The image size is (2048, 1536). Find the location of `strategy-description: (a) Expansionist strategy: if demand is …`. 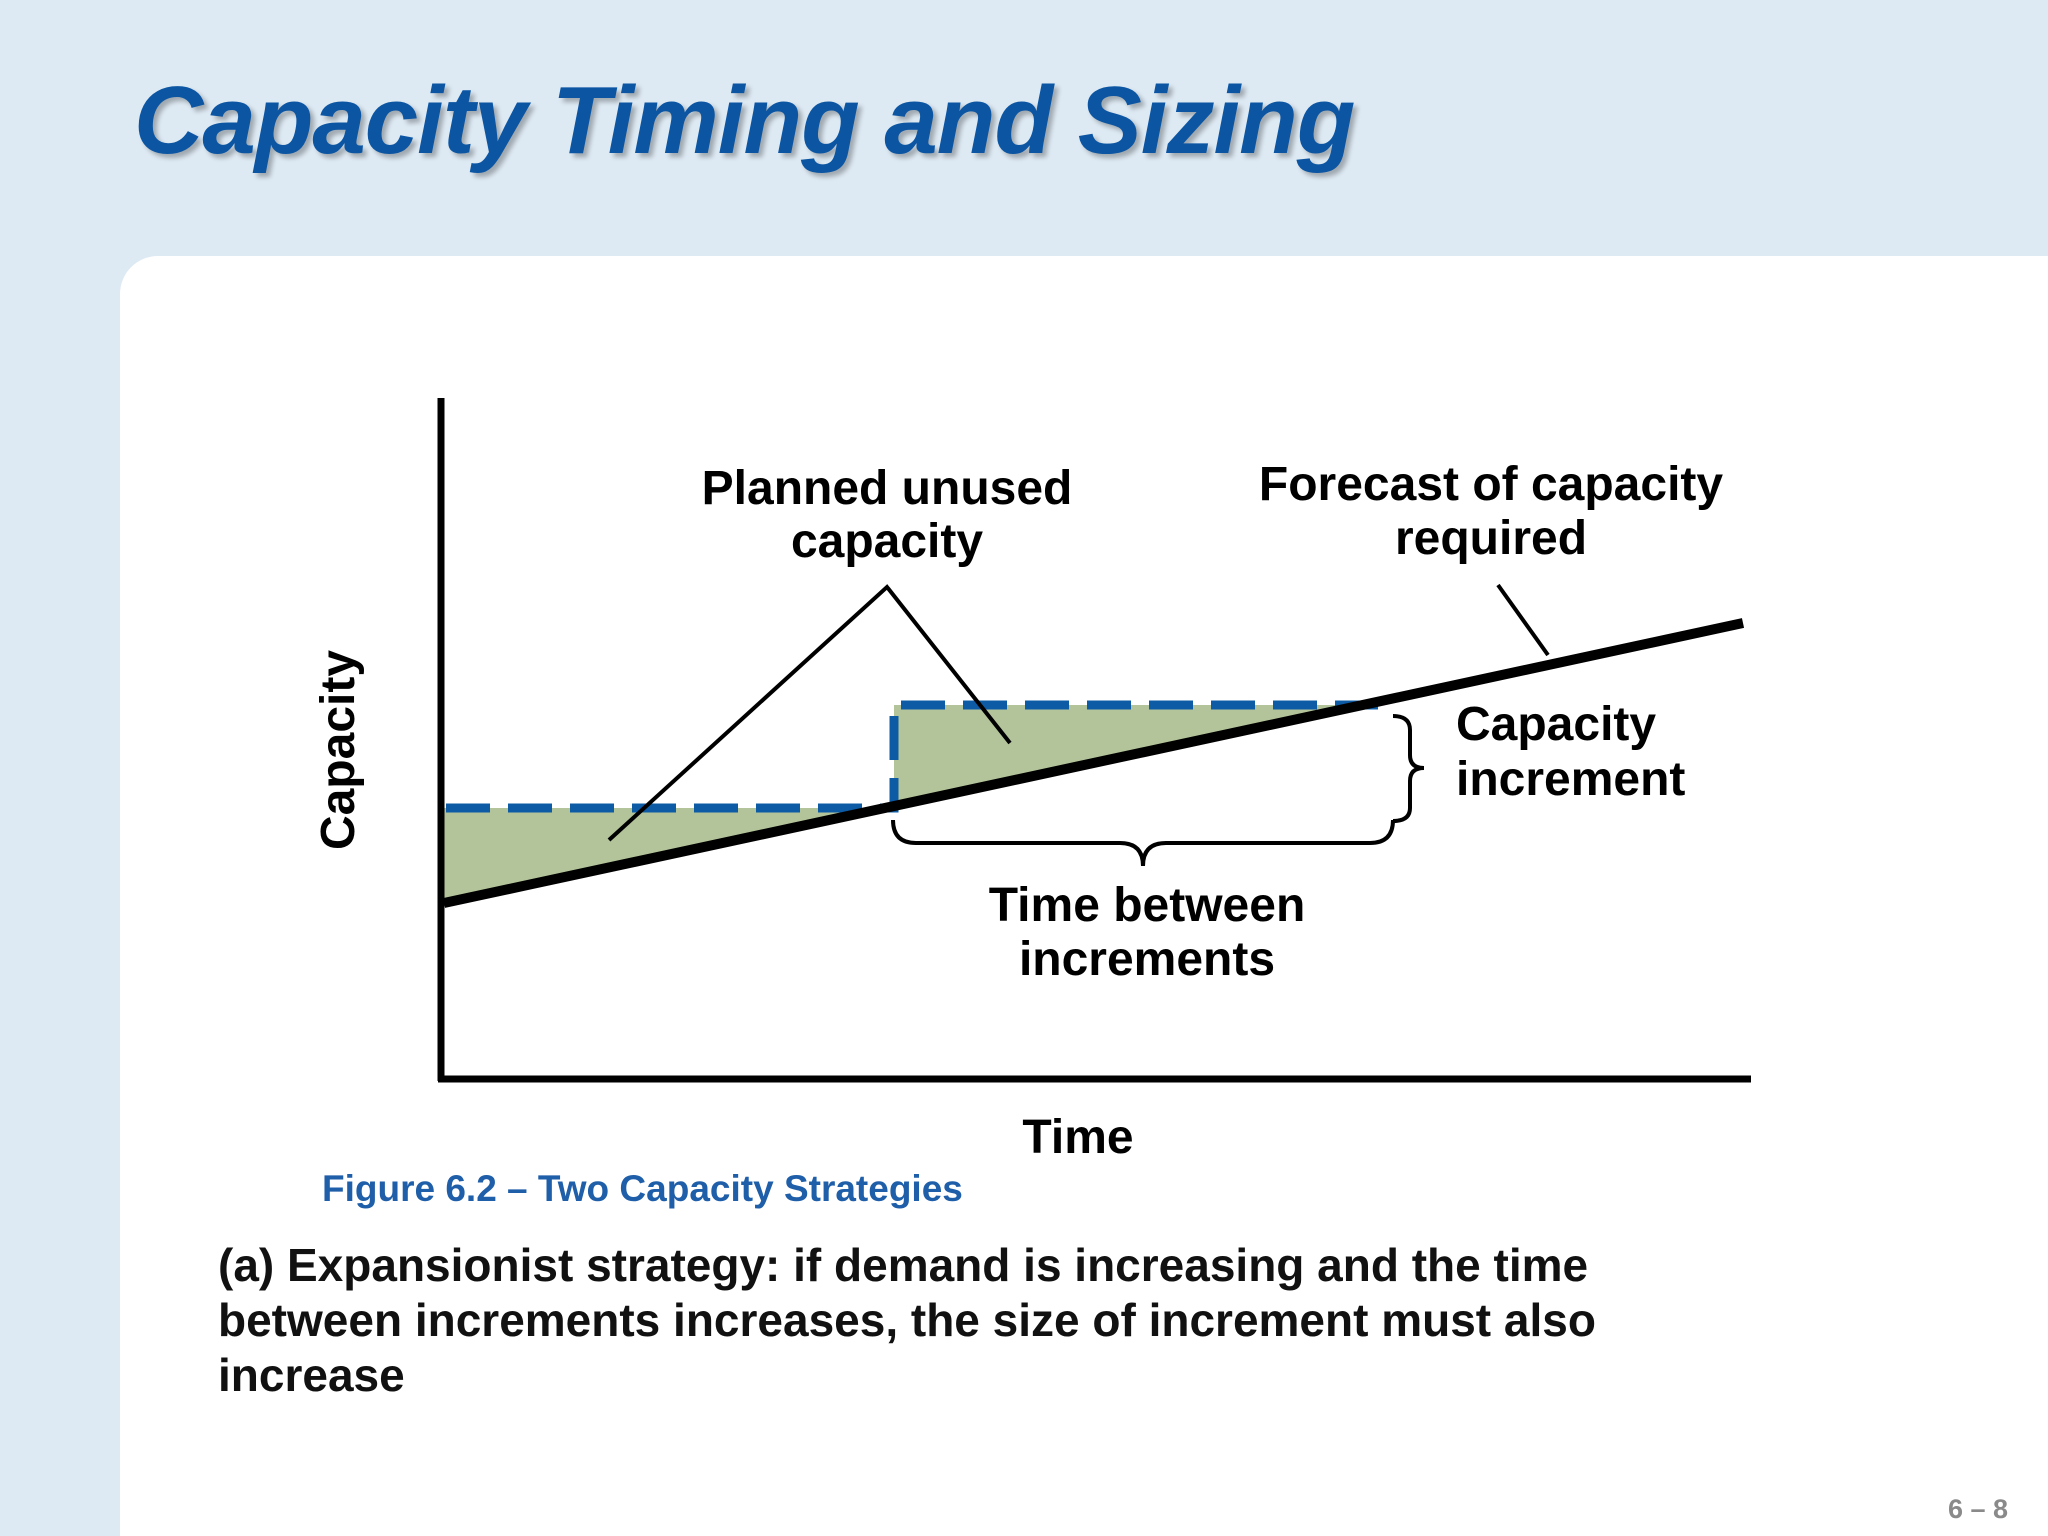

strategy-description: (a) Expansionist strategy: if demand is … is located at coordinates (907, 1320).